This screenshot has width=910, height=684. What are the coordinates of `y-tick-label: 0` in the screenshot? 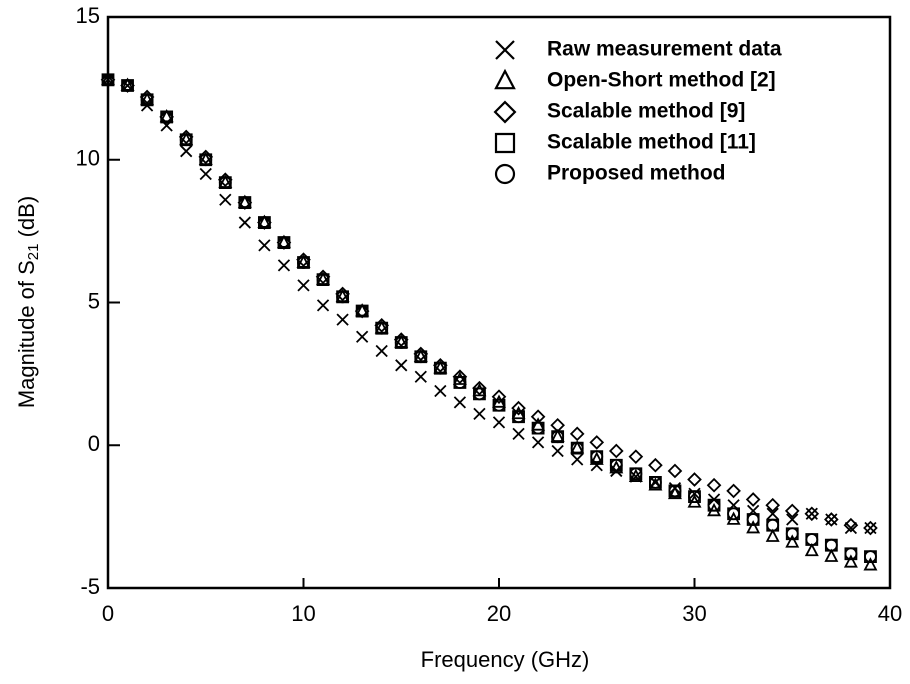 It's located at (94, 443).